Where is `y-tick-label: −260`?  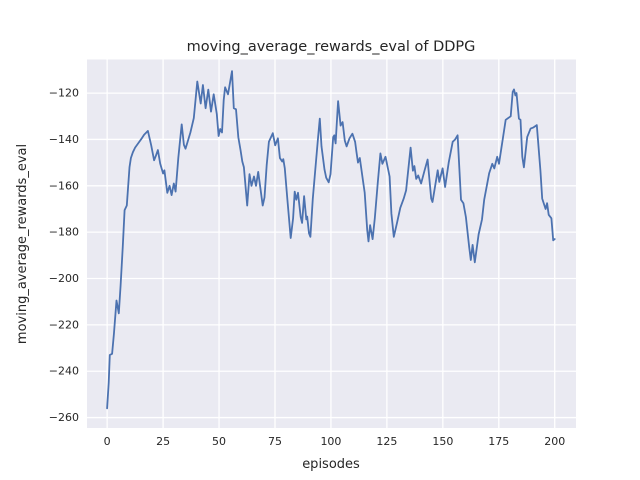 y-tick-label: −260 is located at coordinates (64, 417).